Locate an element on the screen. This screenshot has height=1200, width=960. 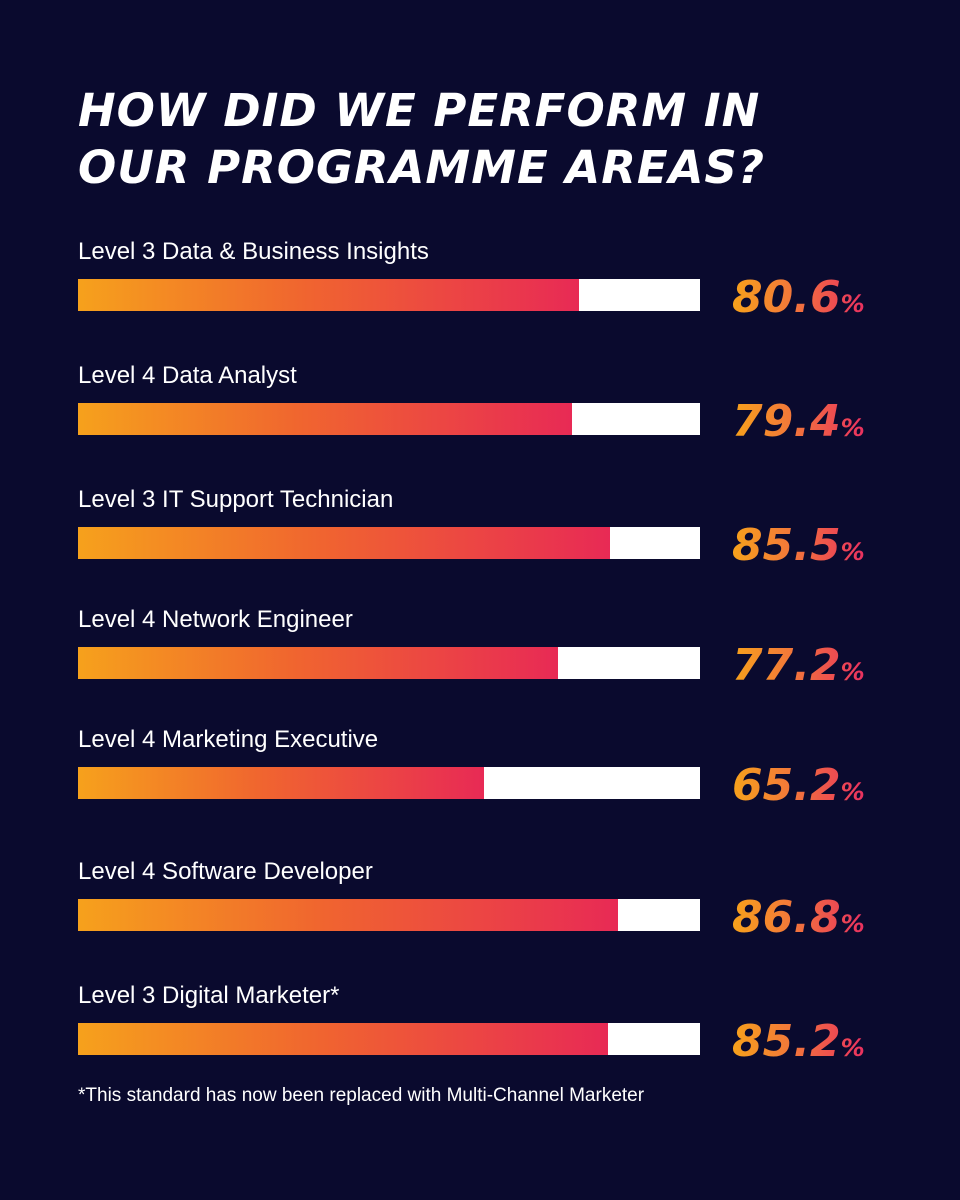
bar-value-number: 80.6 is located at coordinates (786, 297).